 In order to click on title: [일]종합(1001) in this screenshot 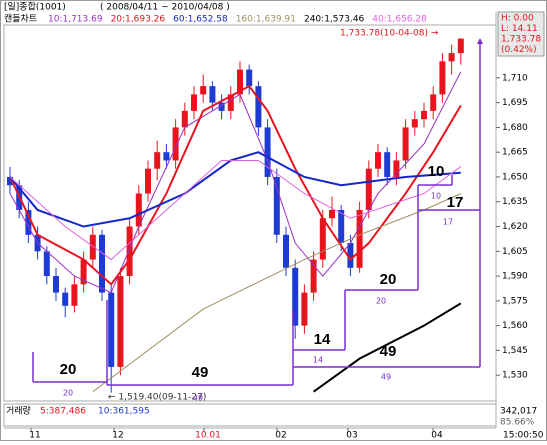, I will do `click(35, 7)`.